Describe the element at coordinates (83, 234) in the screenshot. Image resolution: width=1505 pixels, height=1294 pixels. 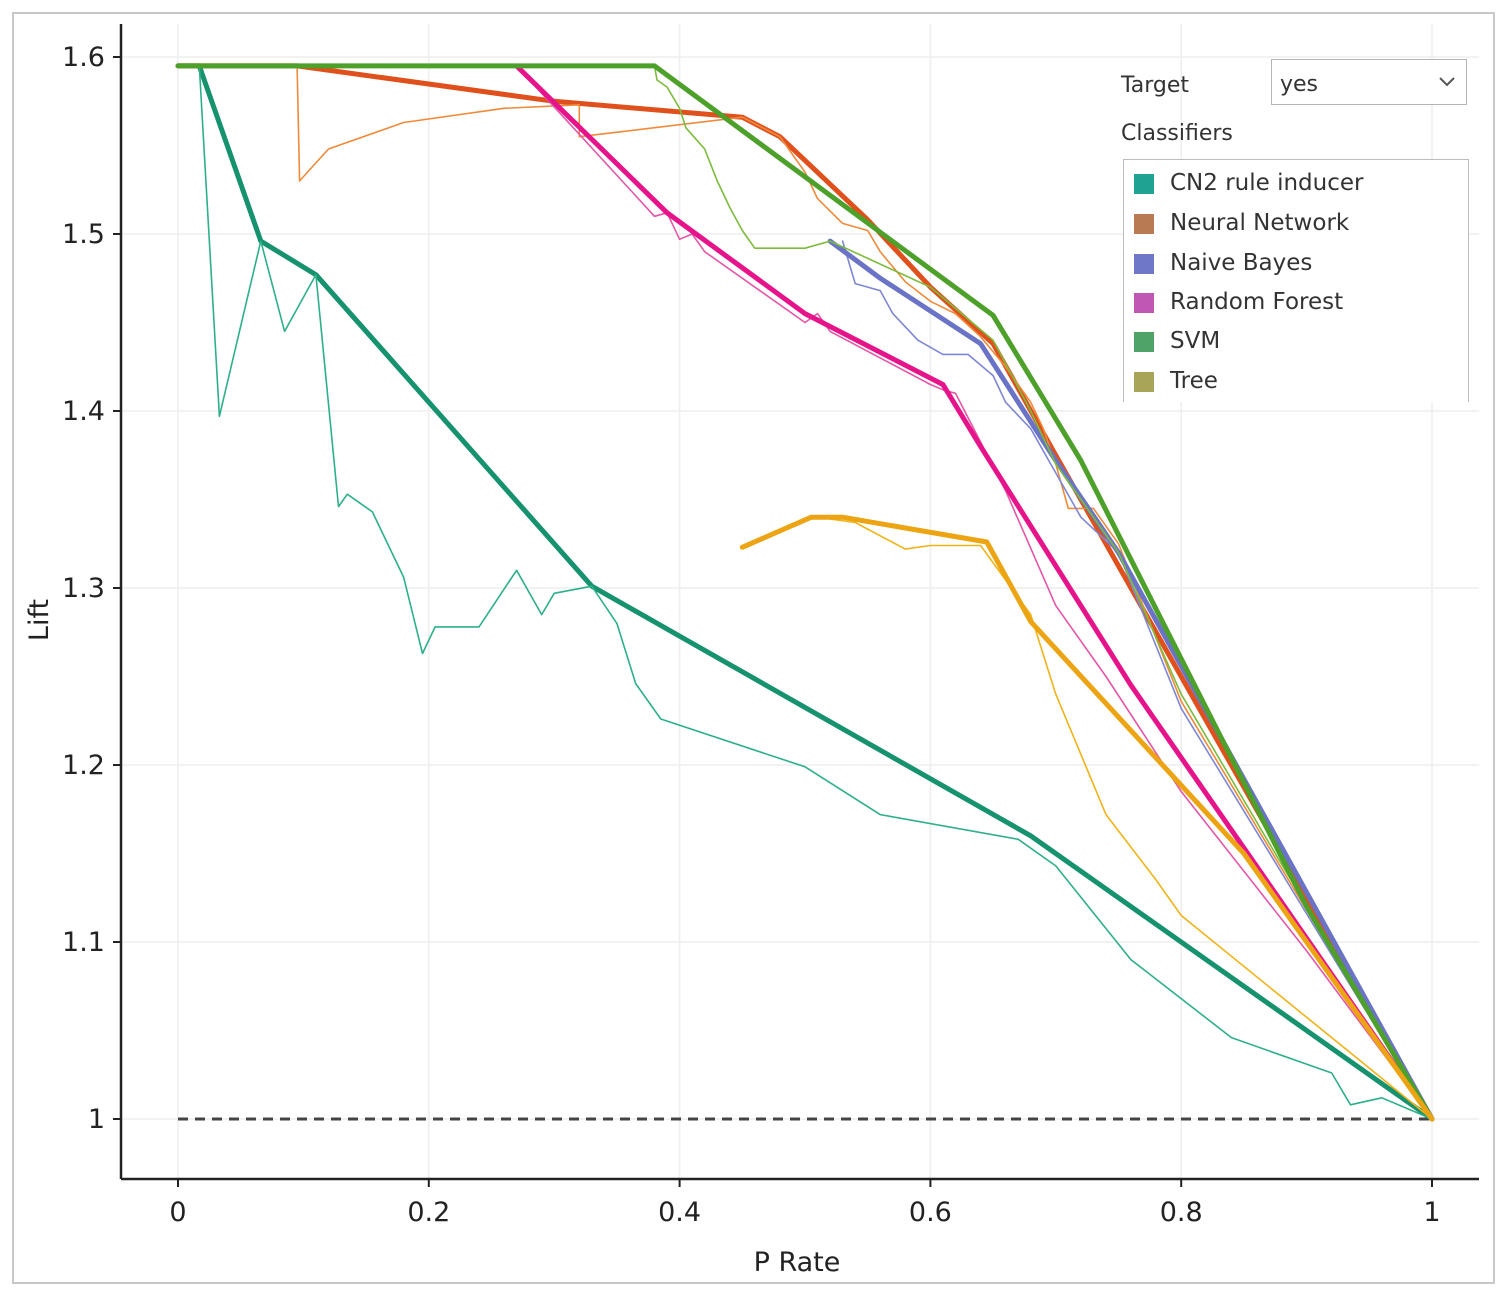
I see `y-tick-label: 1.5` at that location.